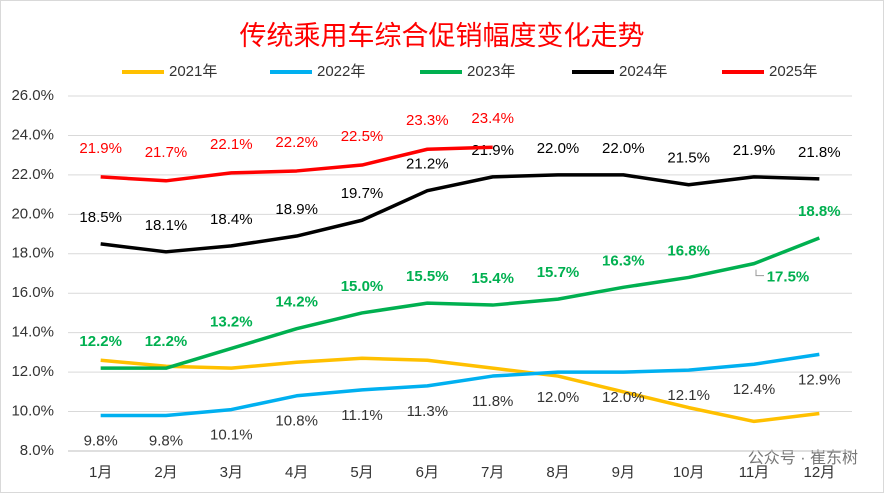  What do you see at coordinates (361, 472) in the screenshot?
I see `x-tick-label: 5月` at bounding box center [361, 472].